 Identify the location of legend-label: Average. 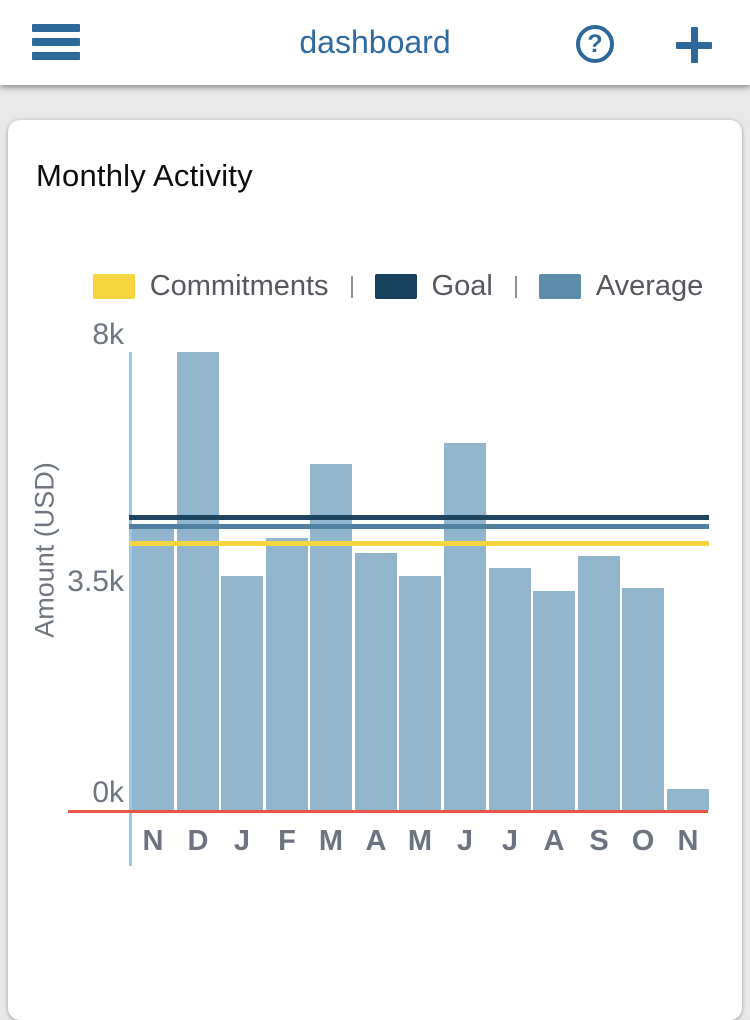
(649, 286).